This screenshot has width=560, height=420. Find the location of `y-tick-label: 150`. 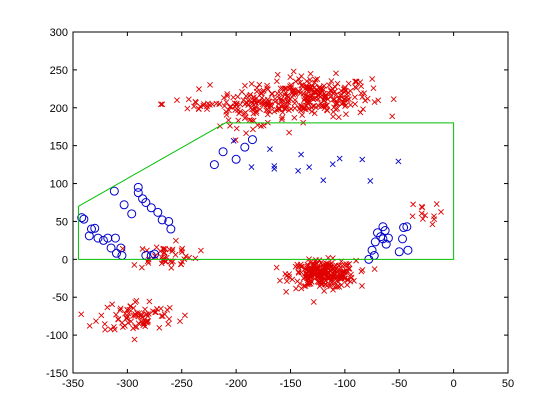

y-tick-label: 150 is located at coordinates (59, 147).